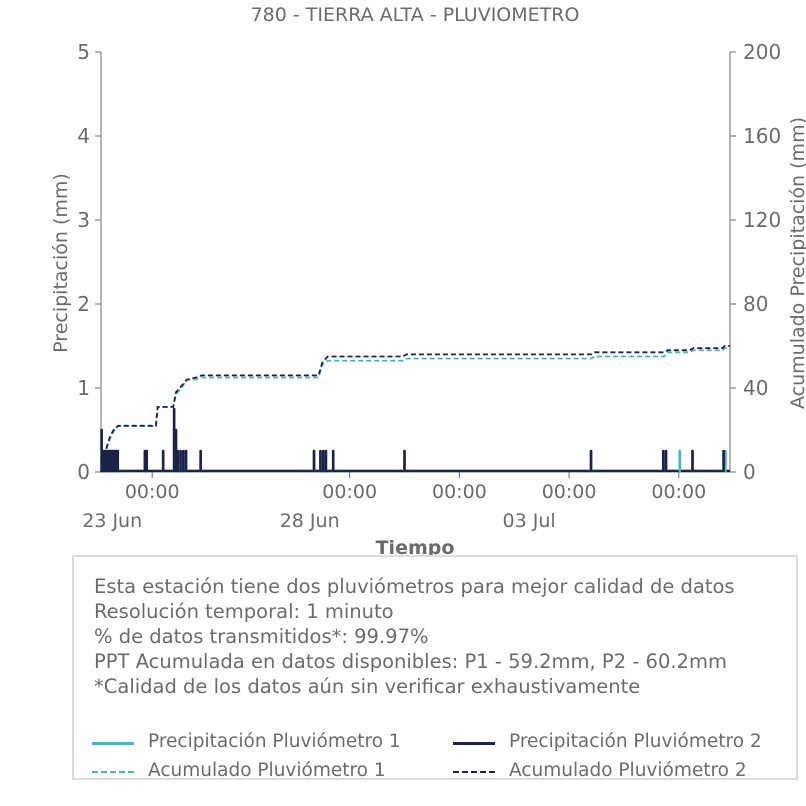 Image resolution: width=806 pixels, height=806 pixels. What do you see at coordinates (83, 52) in the screenshot?
I see `y-tick-label: 5` at bounding box center [83, 52].